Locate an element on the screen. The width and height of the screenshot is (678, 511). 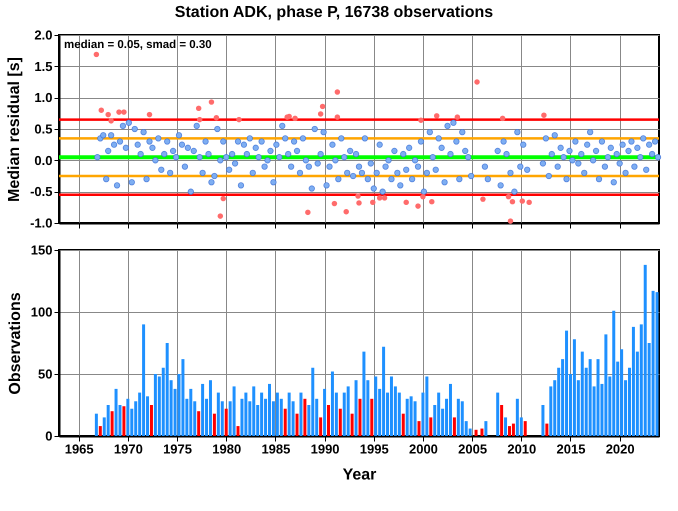
y-axis-title: Median residual [s] is located at coordinates (15, 129).